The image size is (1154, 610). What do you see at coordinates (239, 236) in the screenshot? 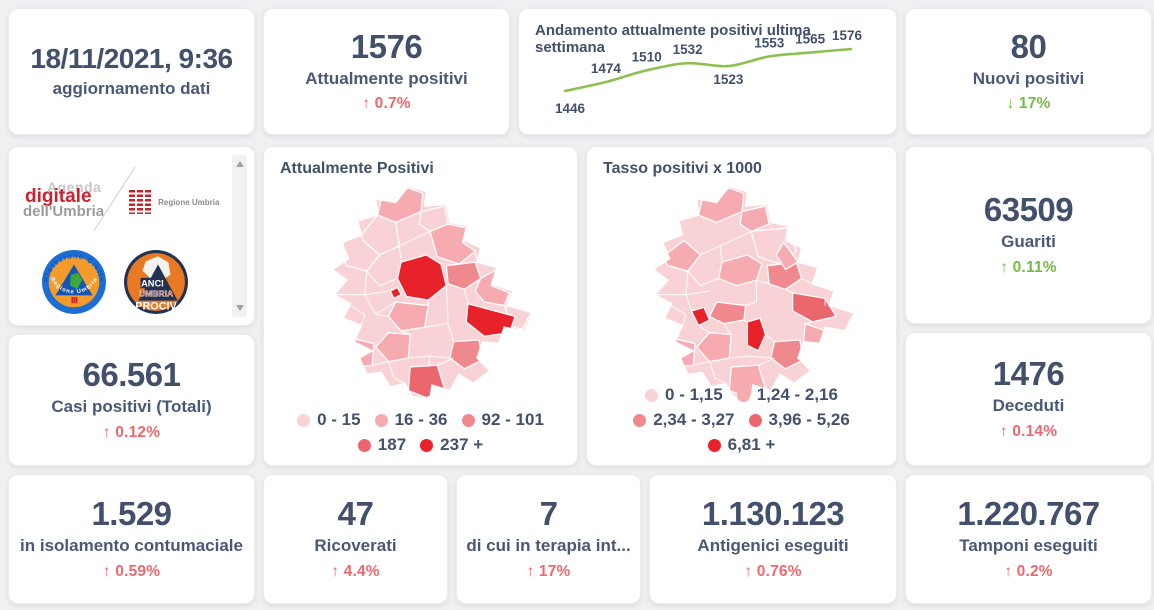
I see `logos-scrollbar` at bounding box center [239, 236].